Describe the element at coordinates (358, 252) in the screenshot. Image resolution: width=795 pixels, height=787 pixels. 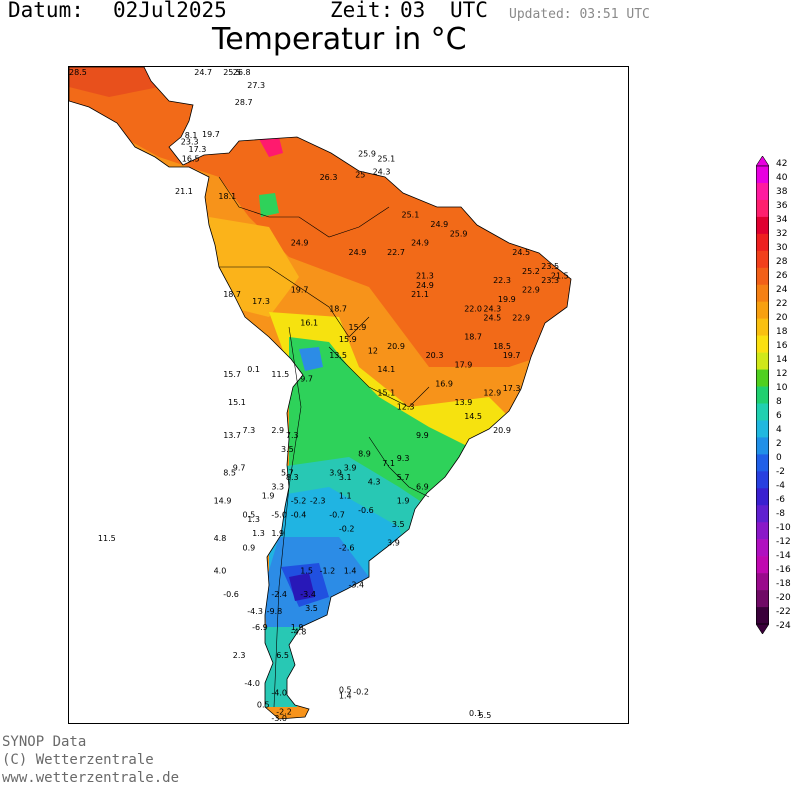
I see `station-temp-22: 24.9` at that location.